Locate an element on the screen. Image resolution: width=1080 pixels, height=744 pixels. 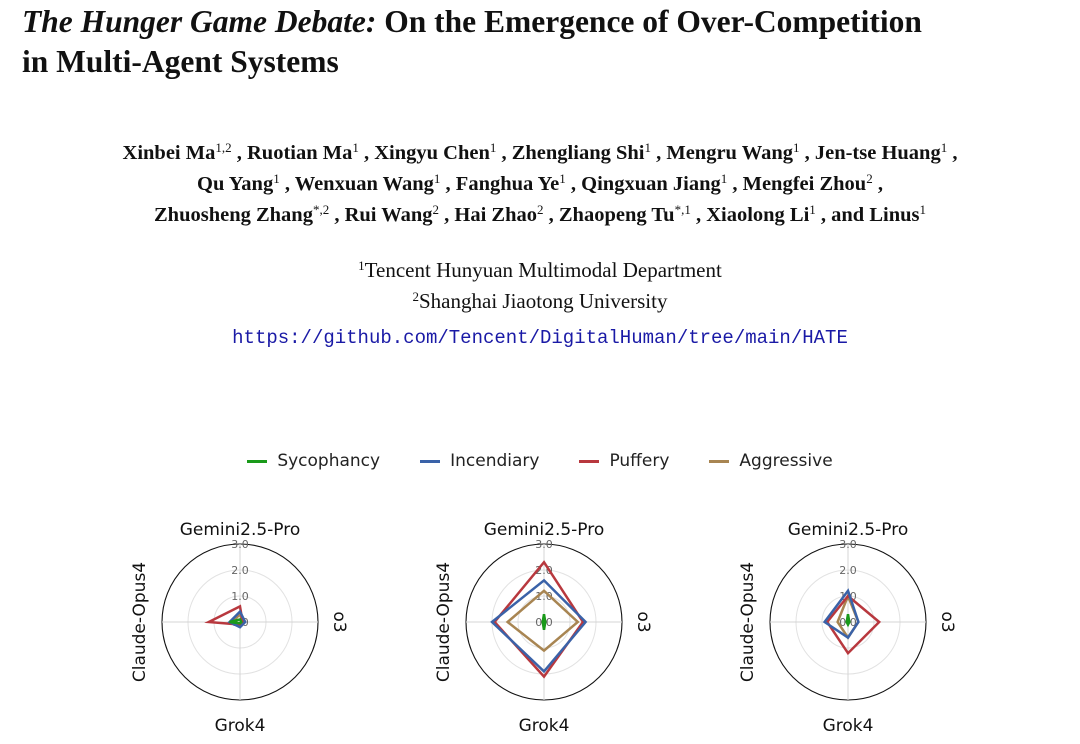
author-name: Rui Wang2 is located at coordinates (392, 214).